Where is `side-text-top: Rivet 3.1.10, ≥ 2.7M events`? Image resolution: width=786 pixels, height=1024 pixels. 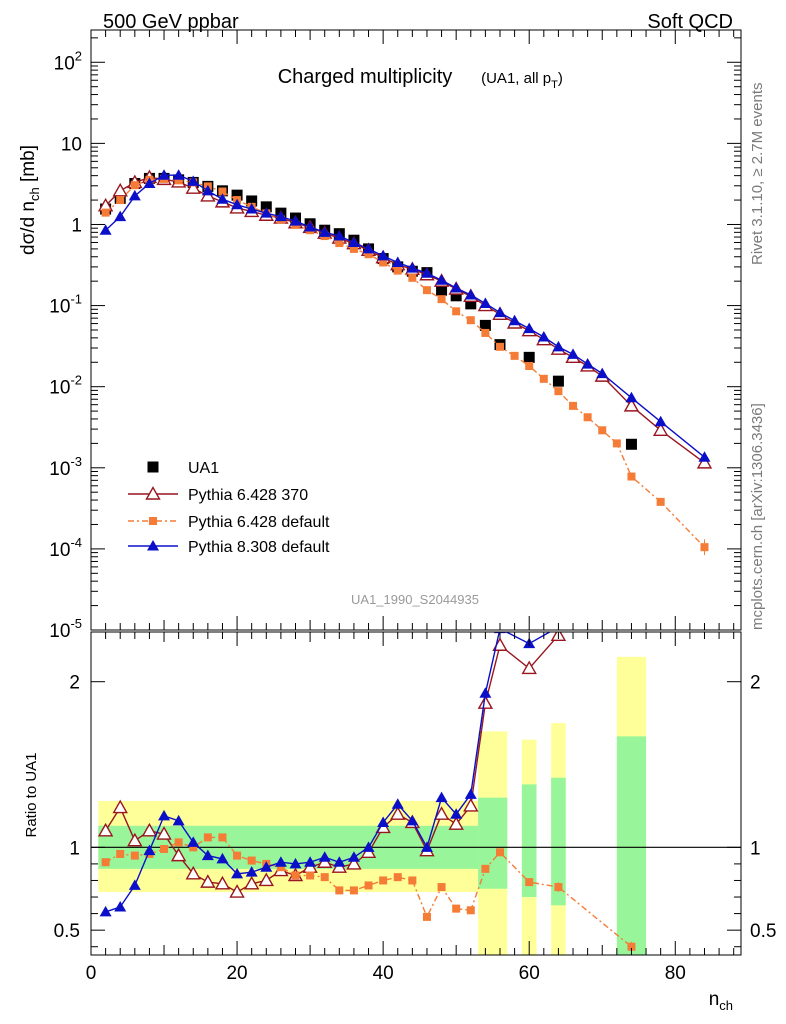
side-text-top: Rivet 3.1.10, ≥ 2.7M events is located at coordinates (757, 174).